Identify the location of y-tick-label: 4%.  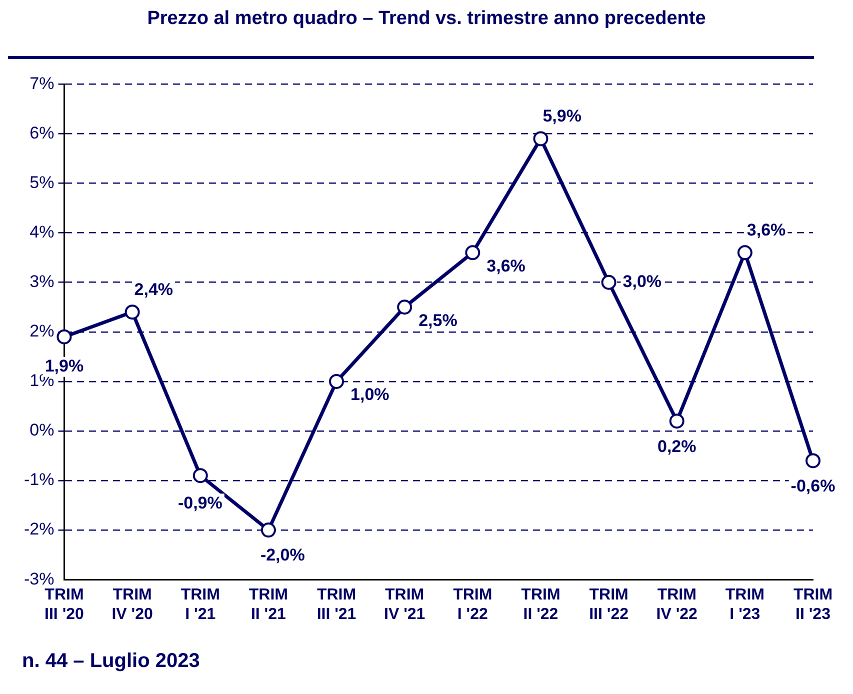
(42, 232).